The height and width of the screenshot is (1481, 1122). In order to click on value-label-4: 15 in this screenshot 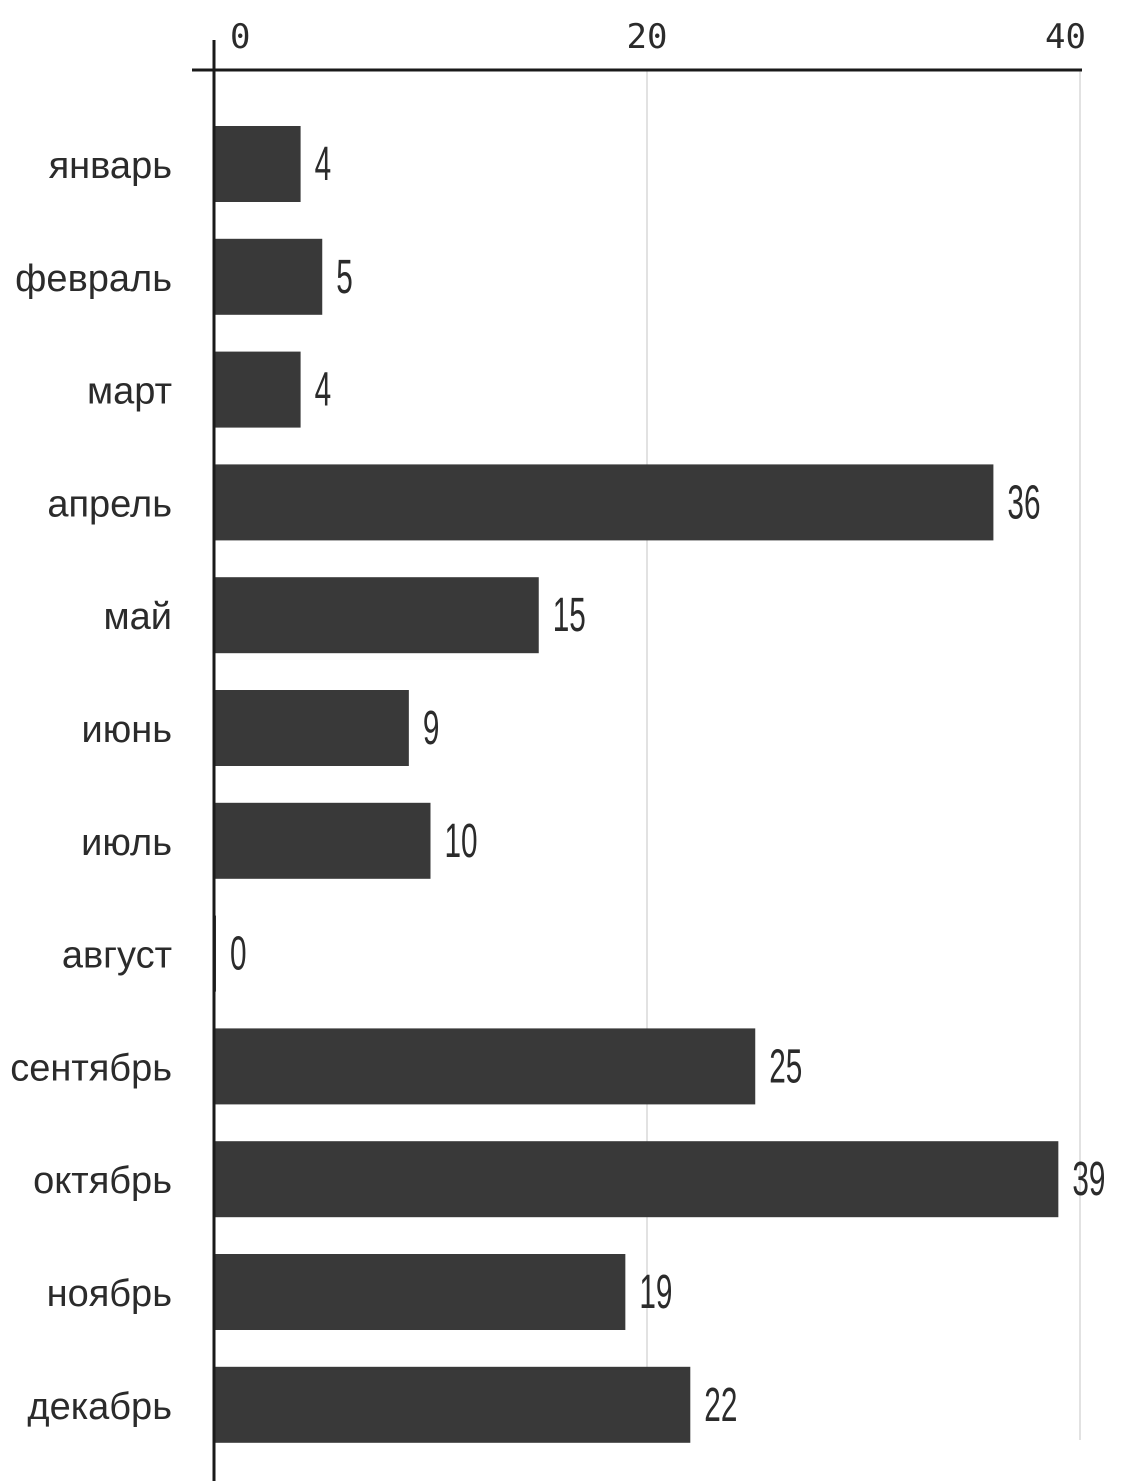, I will do `click(569, 615)`.